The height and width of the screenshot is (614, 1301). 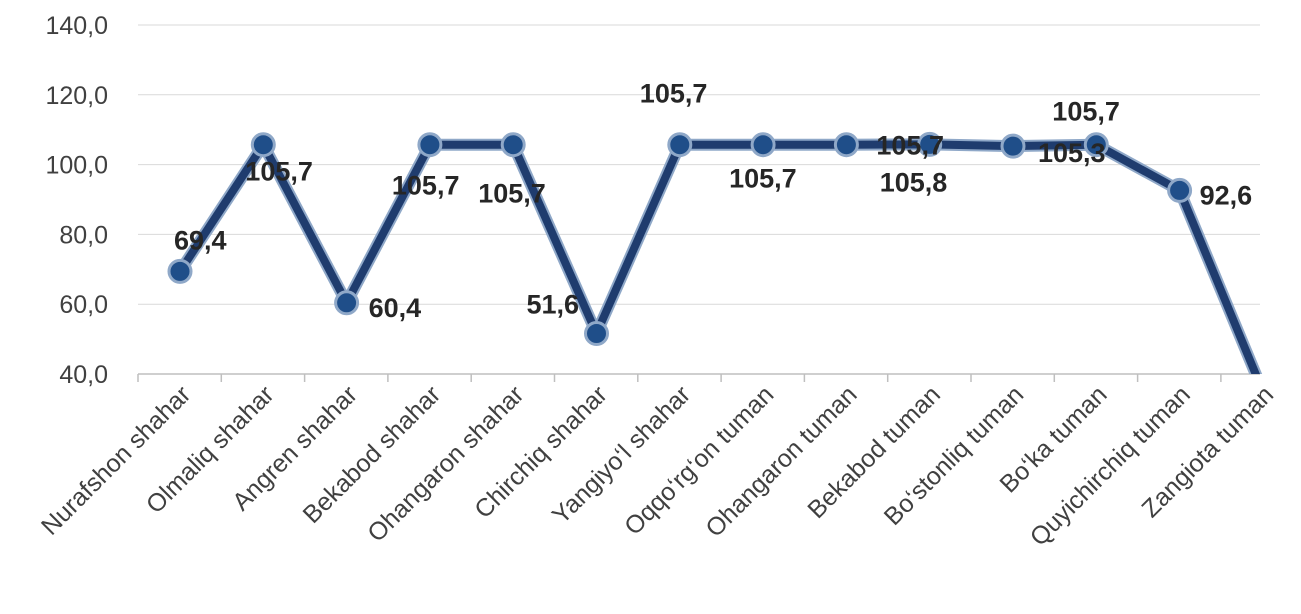 I want to click on x-tick-label: Ohangaron tuman, so click(x=781, y=461).